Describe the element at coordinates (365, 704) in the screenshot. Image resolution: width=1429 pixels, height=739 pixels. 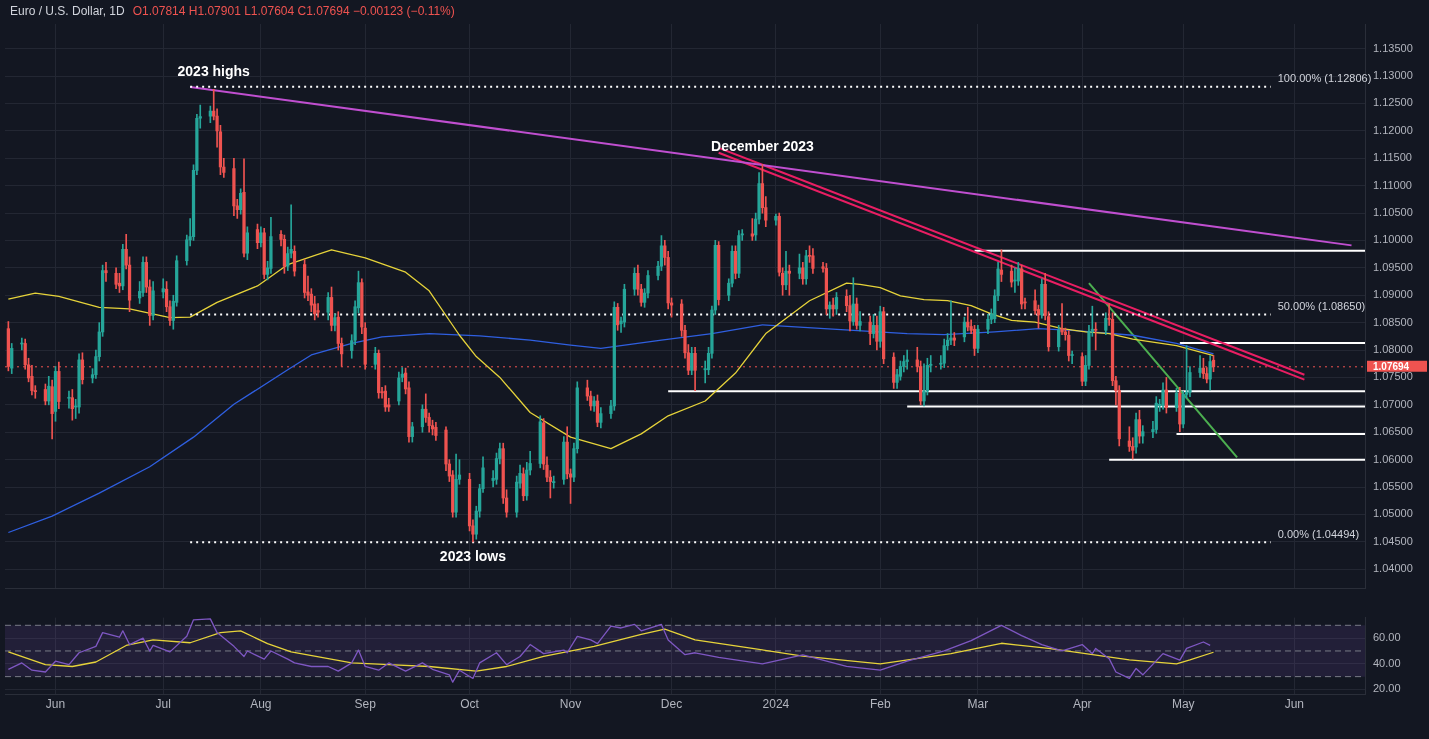
I see `x-tick-label: Sep` at that location.